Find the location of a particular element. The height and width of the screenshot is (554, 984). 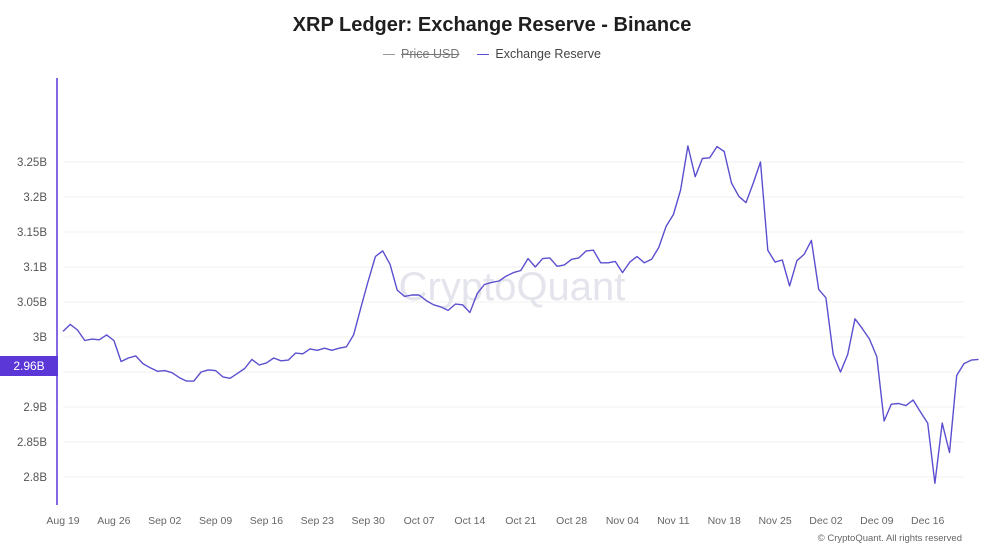

x-tick-label: Nov 25 is located at coordinates (774, 521).